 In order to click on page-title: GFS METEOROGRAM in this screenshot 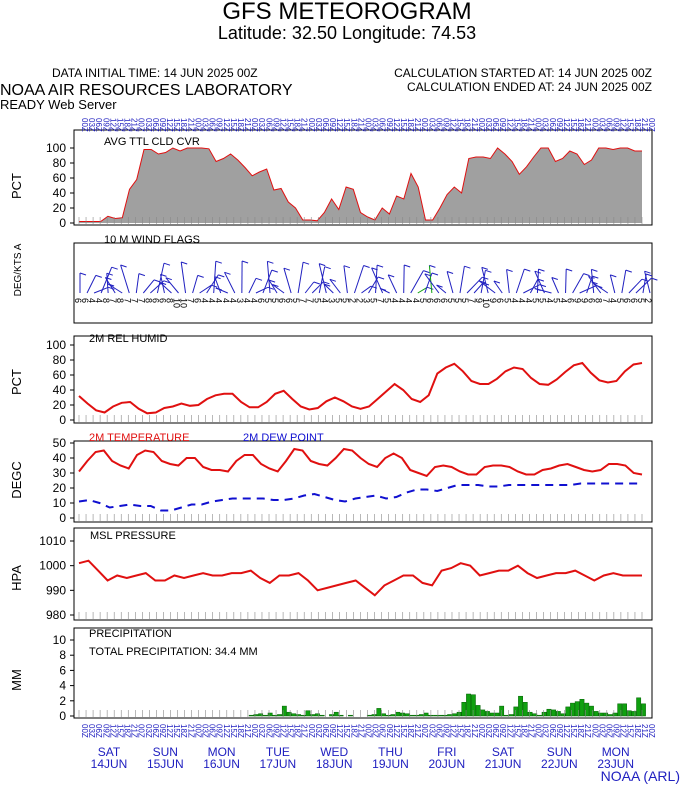, I will do `click(347, 12)`.